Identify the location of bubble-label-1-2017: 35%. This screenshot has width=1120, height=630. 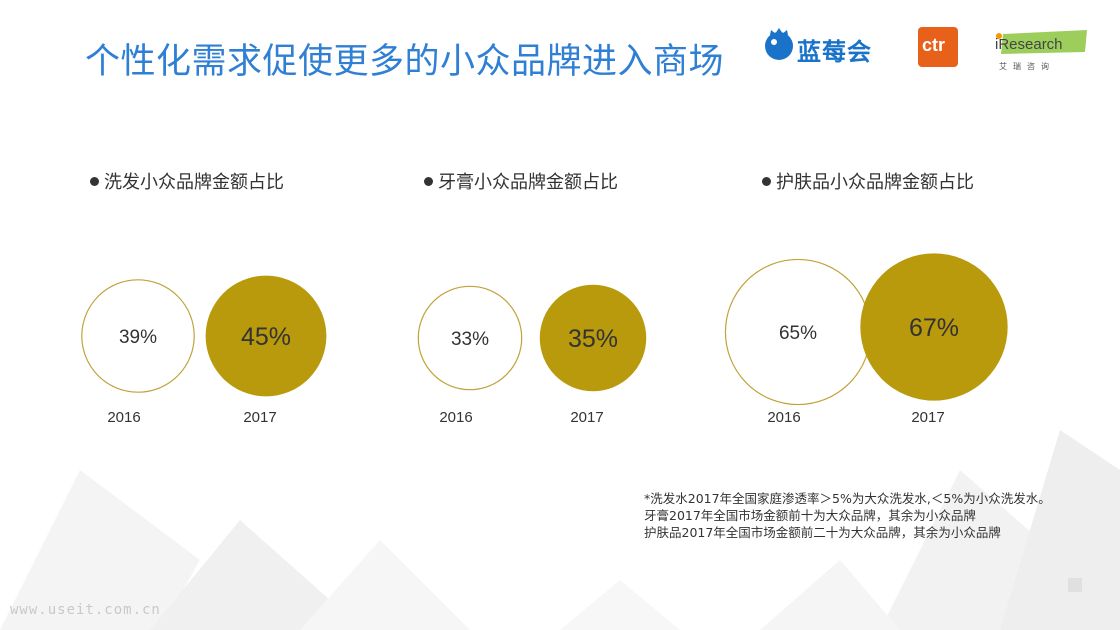
(593, 339).